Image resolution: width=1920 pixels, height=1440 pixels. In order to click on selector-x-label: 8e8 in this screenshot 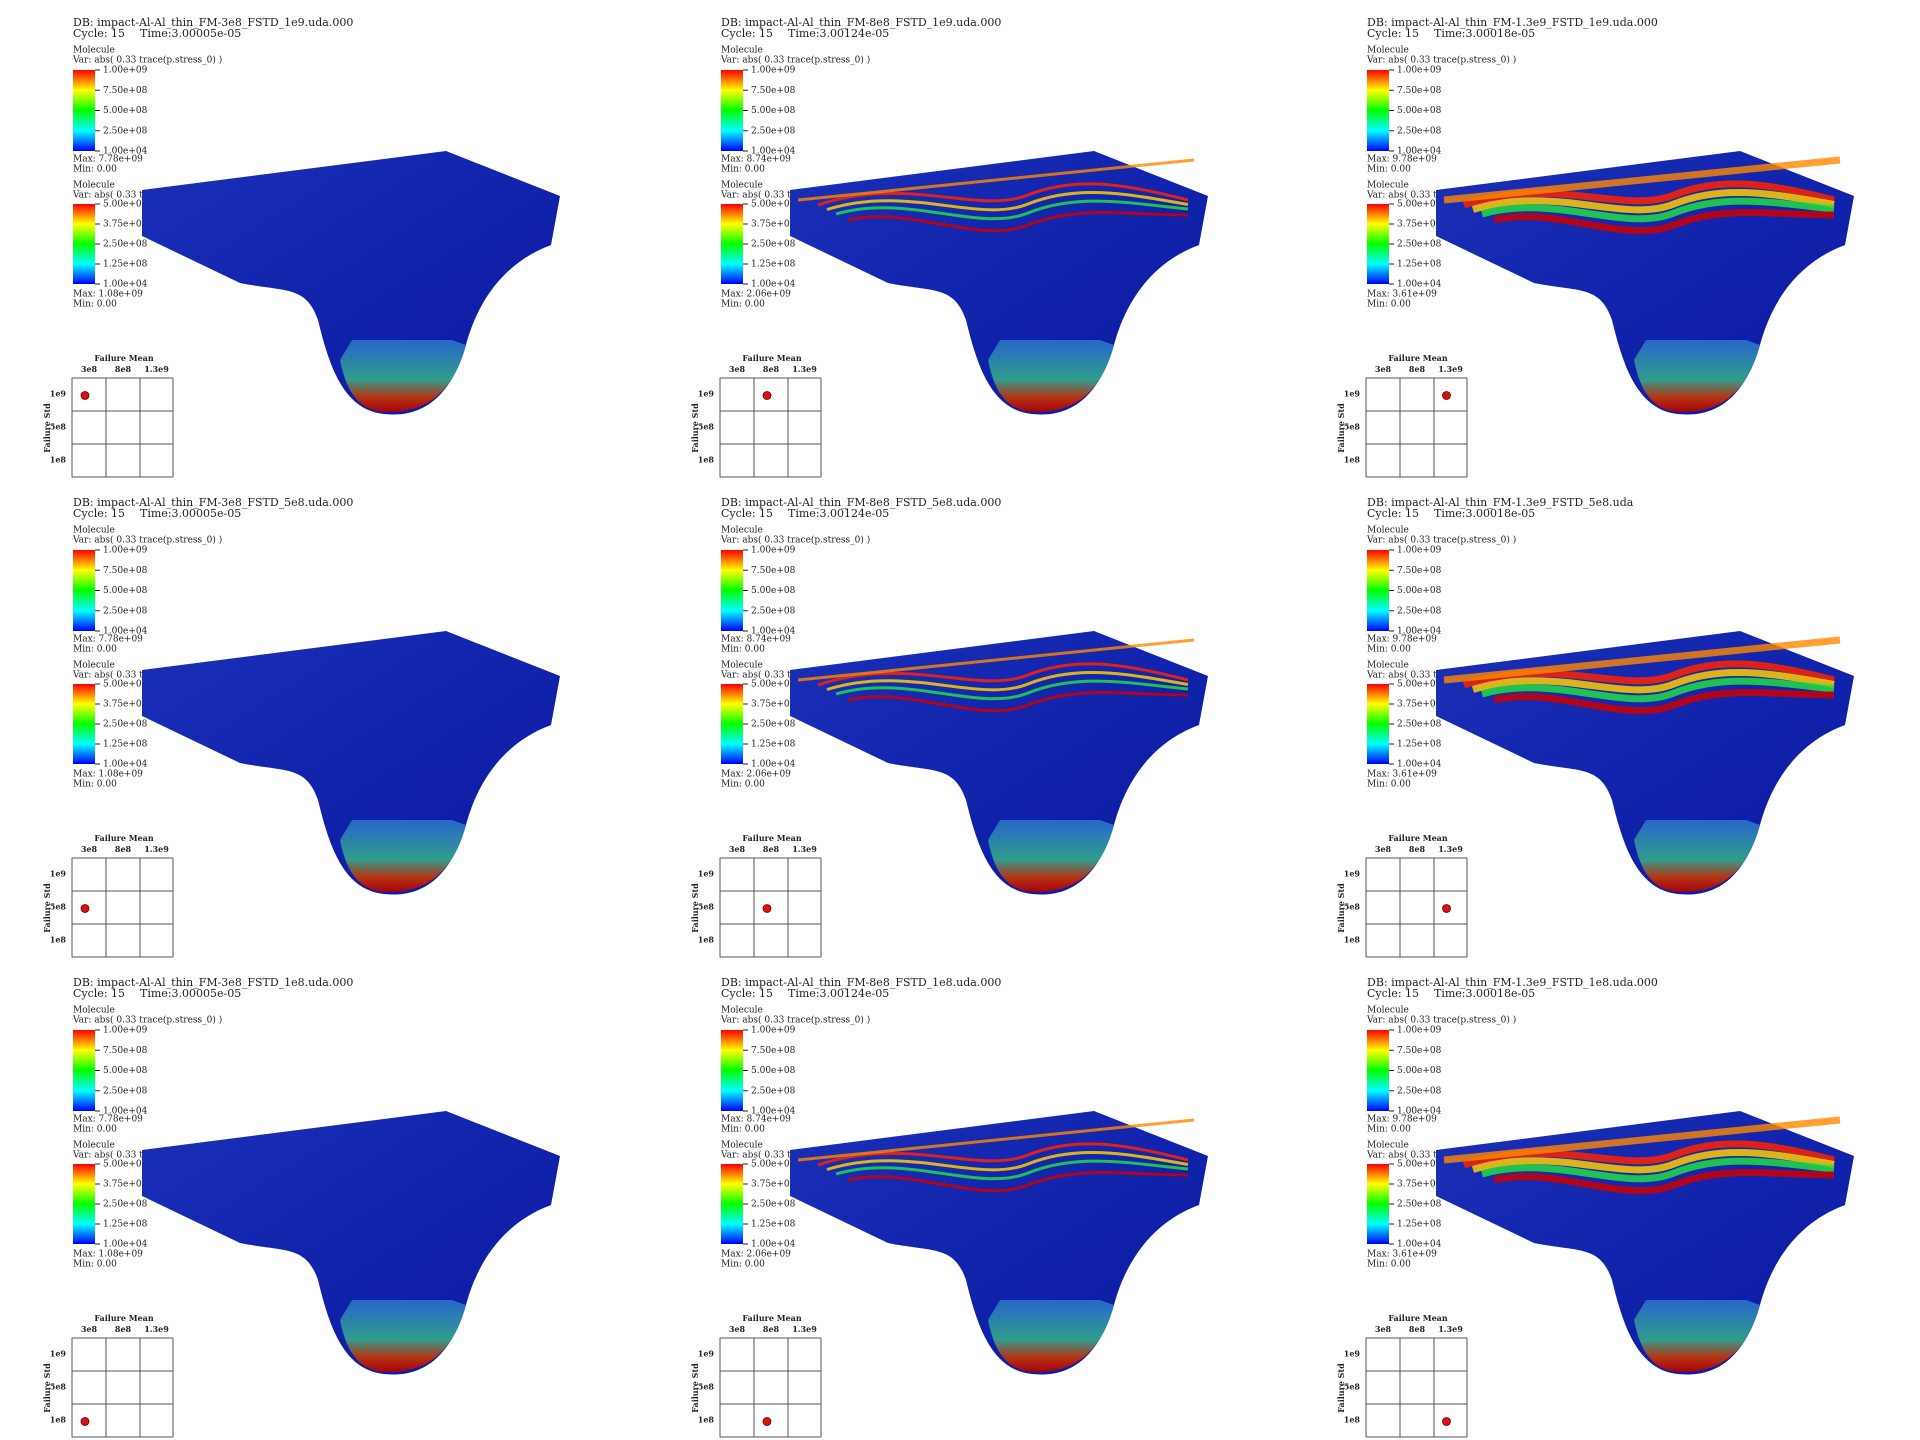, I will do `click(123, 849)`.